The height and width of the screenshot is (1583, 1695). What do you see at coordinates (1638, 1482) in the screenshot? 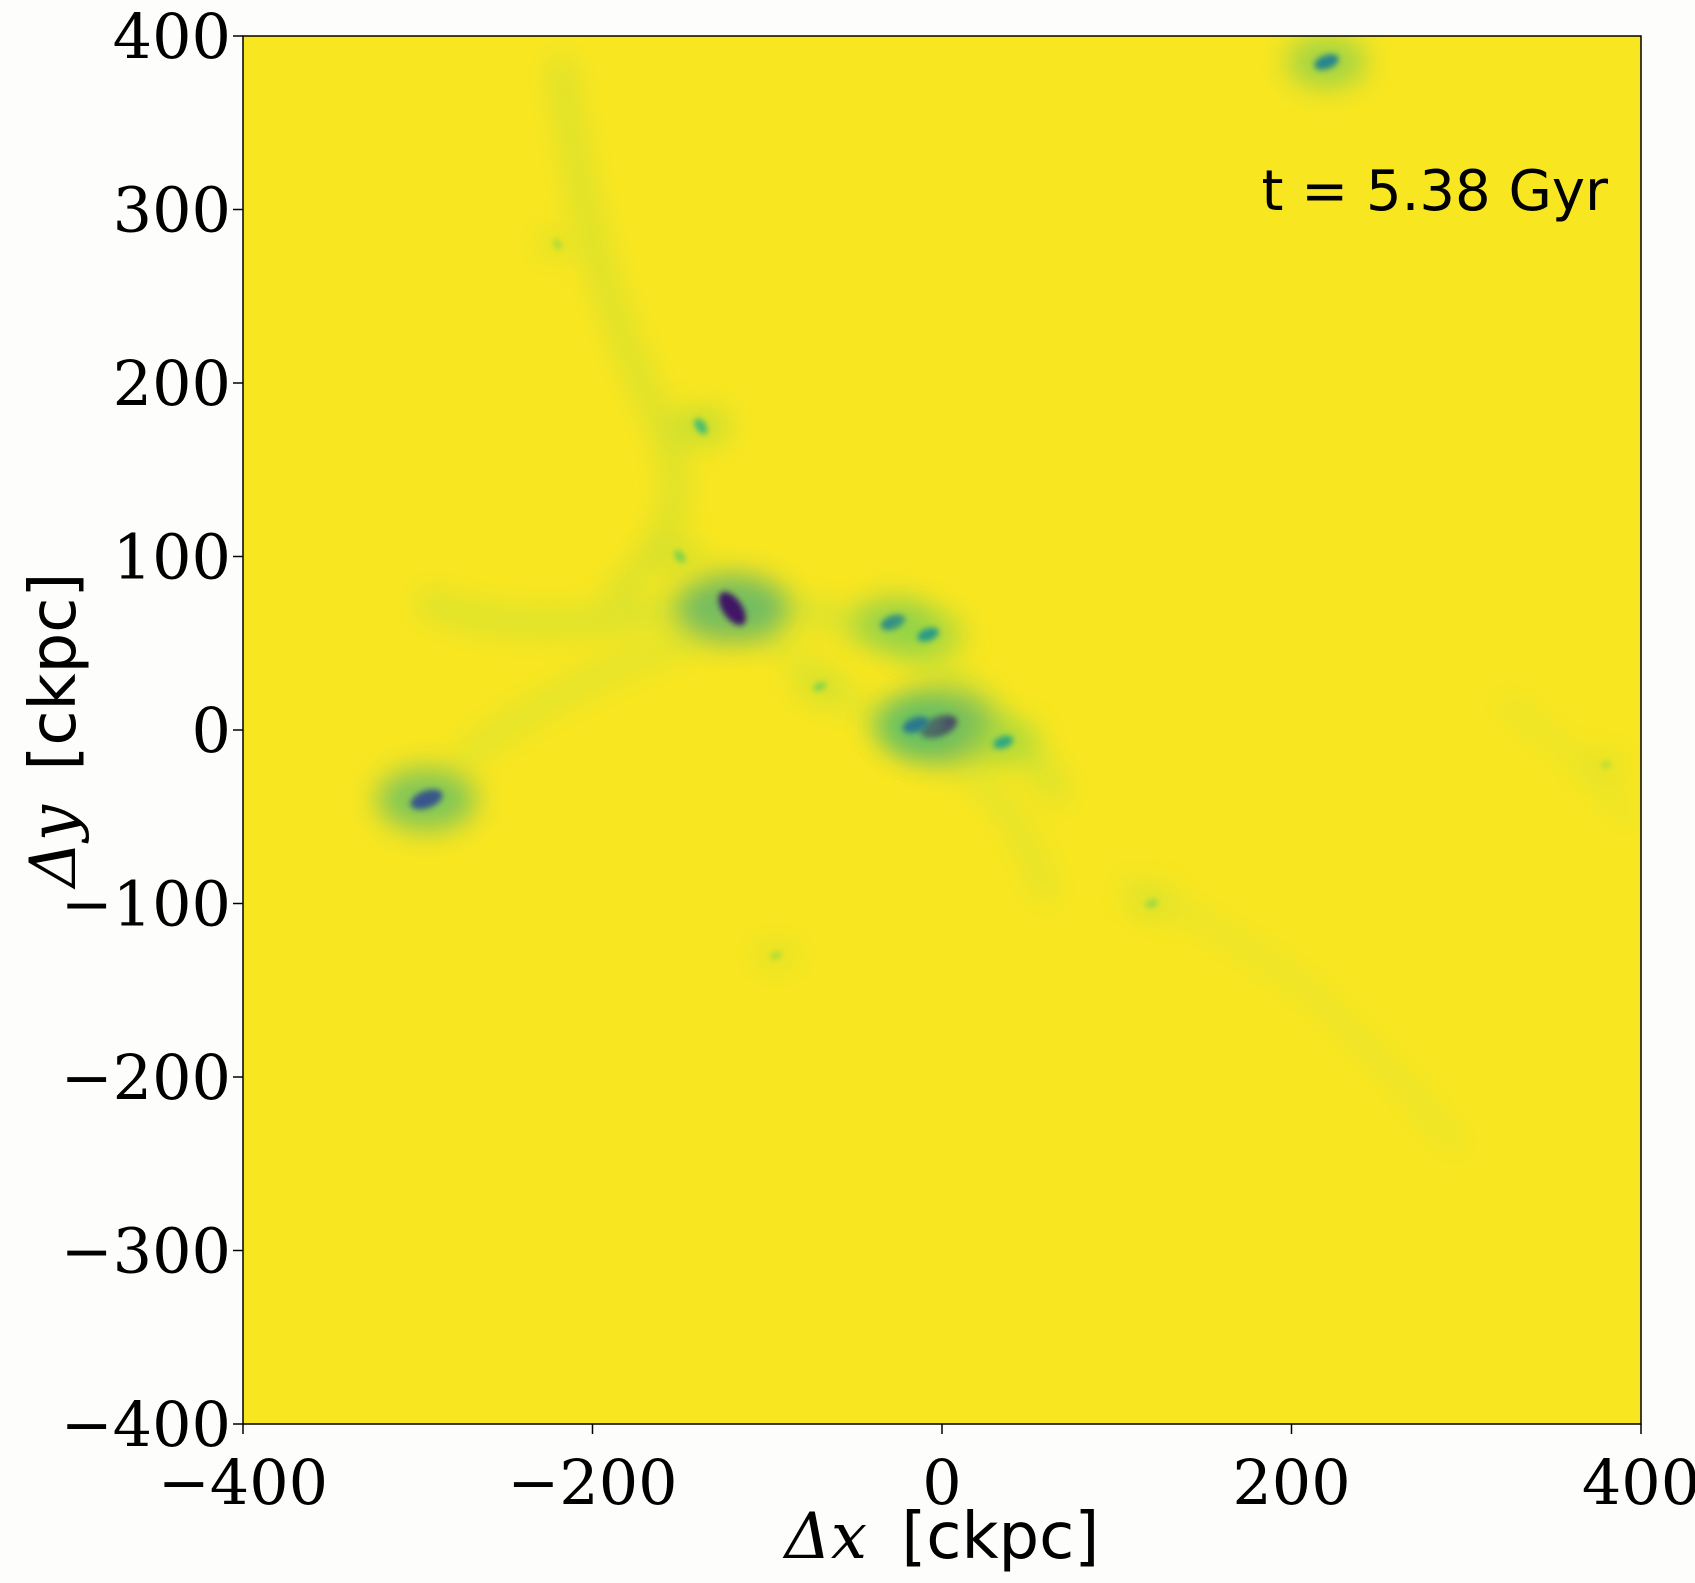
I see `x-tick-label: 400` at bounding box center [1638, 1482].